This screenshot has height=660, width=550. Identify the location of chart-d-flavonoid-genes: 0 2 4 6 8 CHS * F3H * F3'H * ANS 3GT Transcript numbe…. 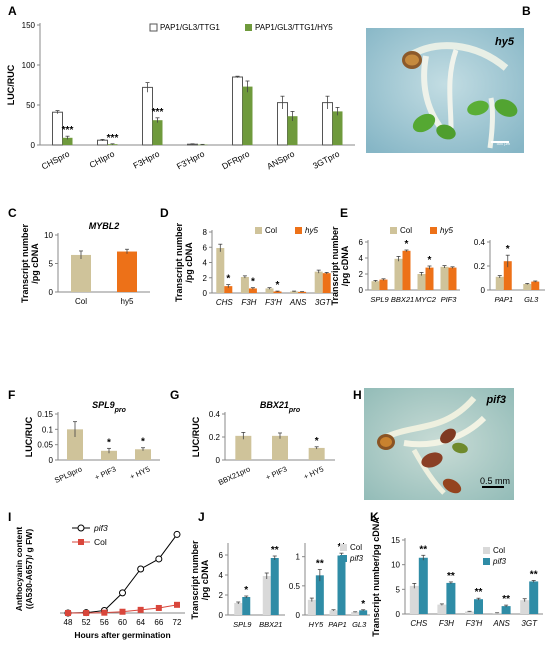
(254, 265).